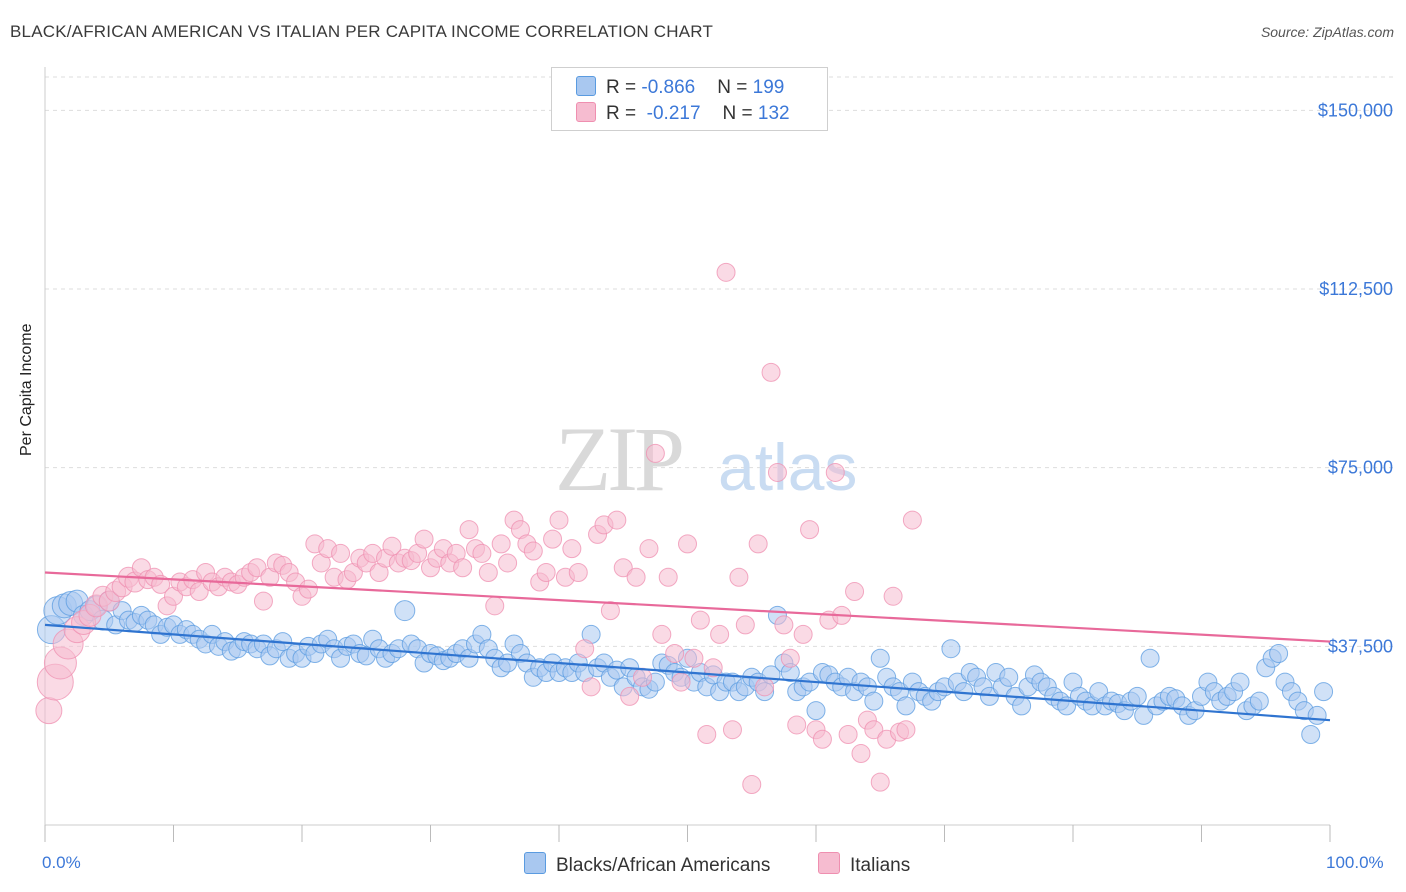 The height and width of the screenshot is (892, 1406). Describe the element at coordinates (1355, 110) in the screenshot. I see `y-tick-label: $150,000` at that location.